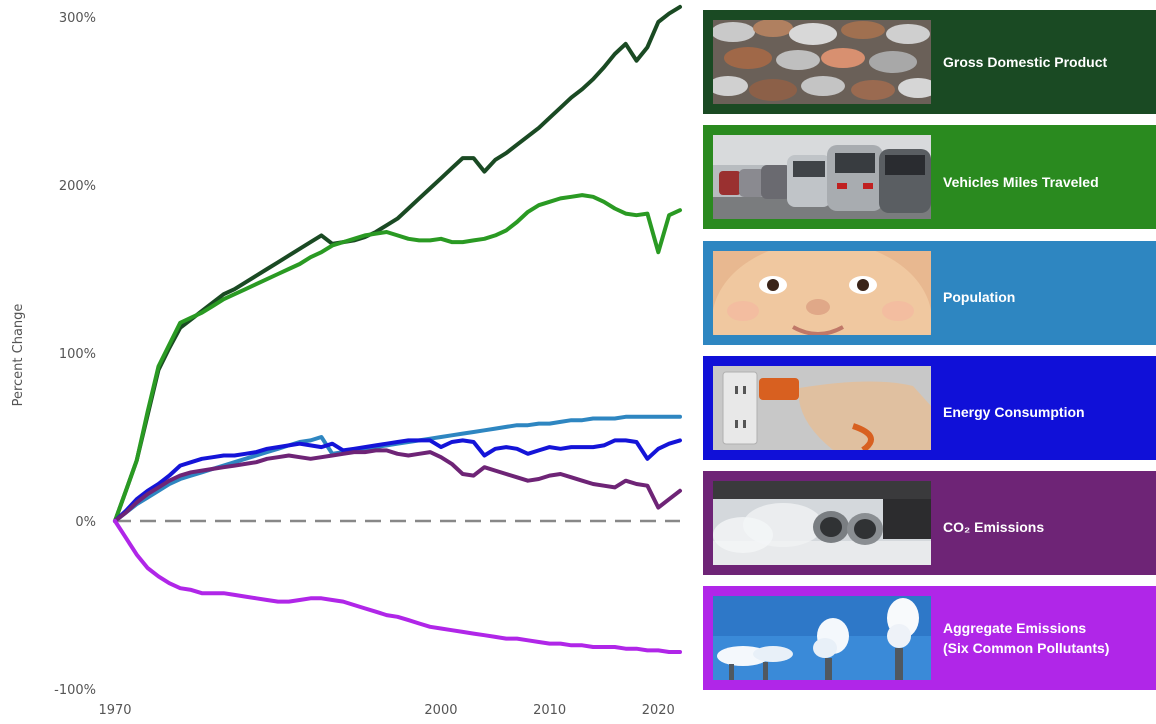 This screenshot has width=1156, height=724. I want to click on x-tick-label: 2000, so click(440, 710).